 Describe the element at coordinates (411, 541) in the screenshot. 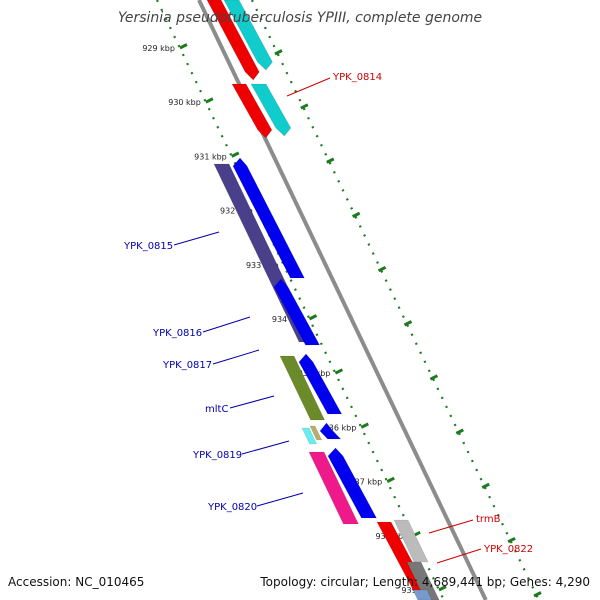

I see `gene-bar-gray` at that location.